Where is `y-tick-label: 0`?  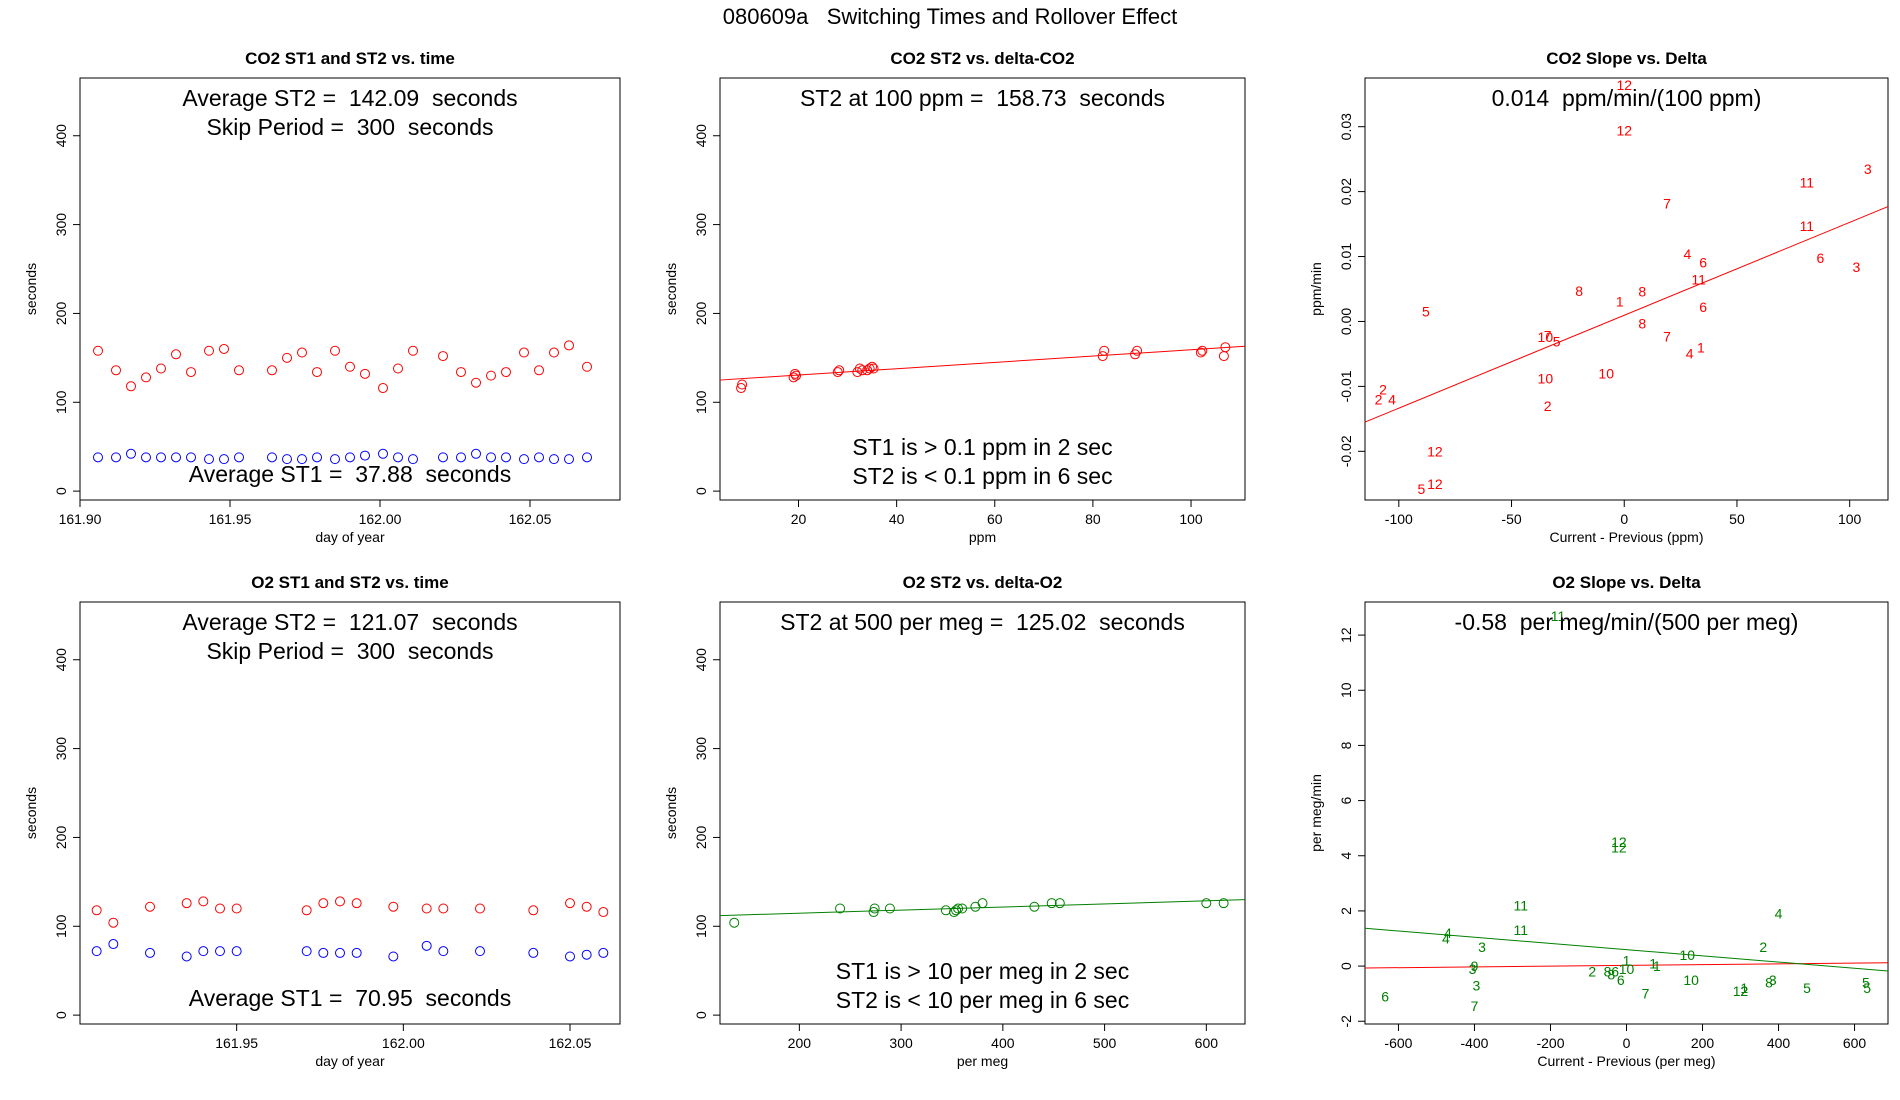
y-tick-label: 0 is located at coordinates (61, 1015).